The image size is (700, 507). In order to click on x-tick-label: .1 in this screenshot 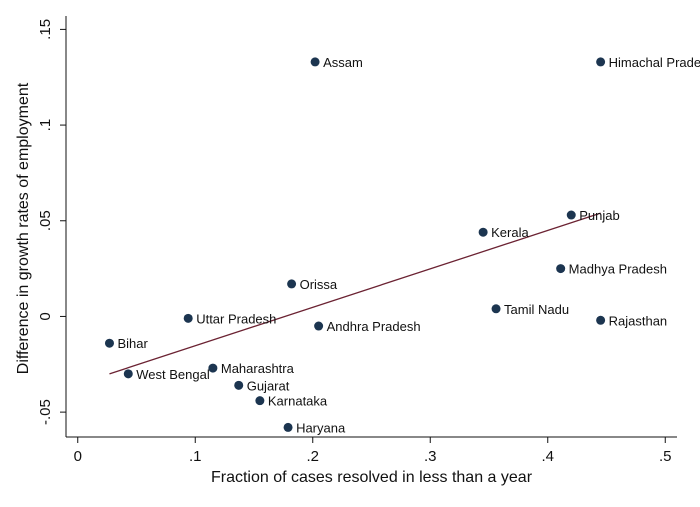, I will do `click(195, 456)`.